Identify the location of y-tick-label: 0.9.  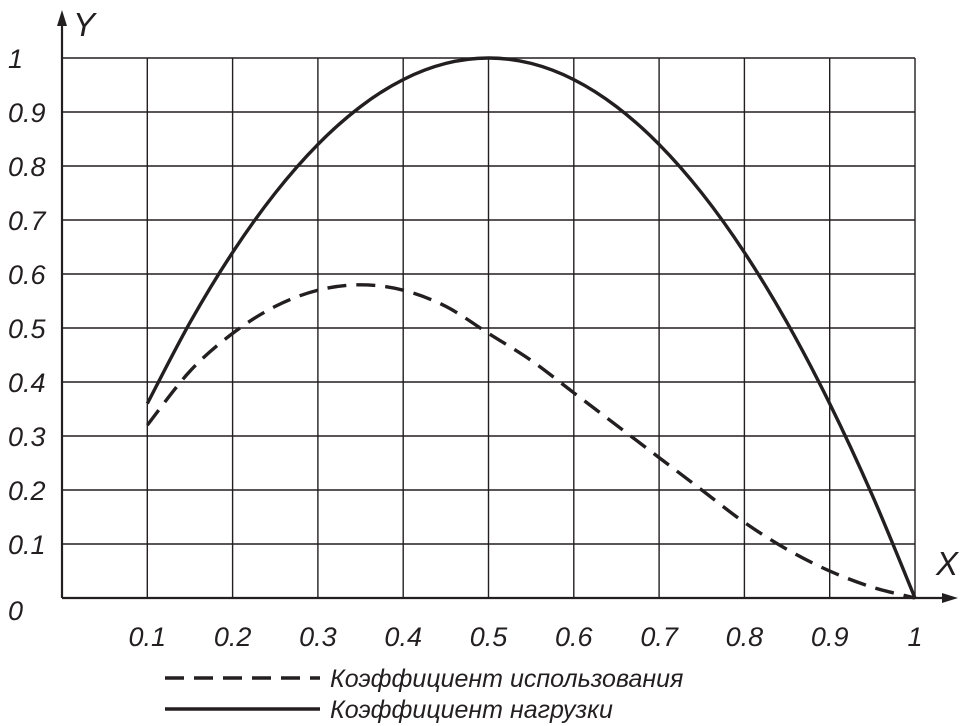
(27, 113).